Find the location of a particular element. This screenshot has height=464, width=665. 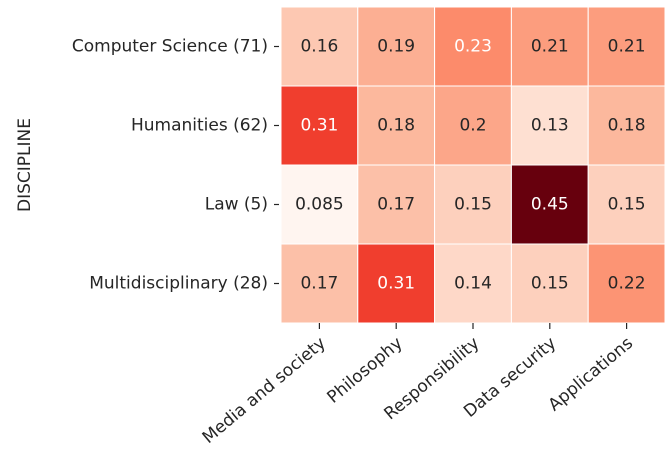

cell-label: 0.13 is located at coordinates (550, 126).